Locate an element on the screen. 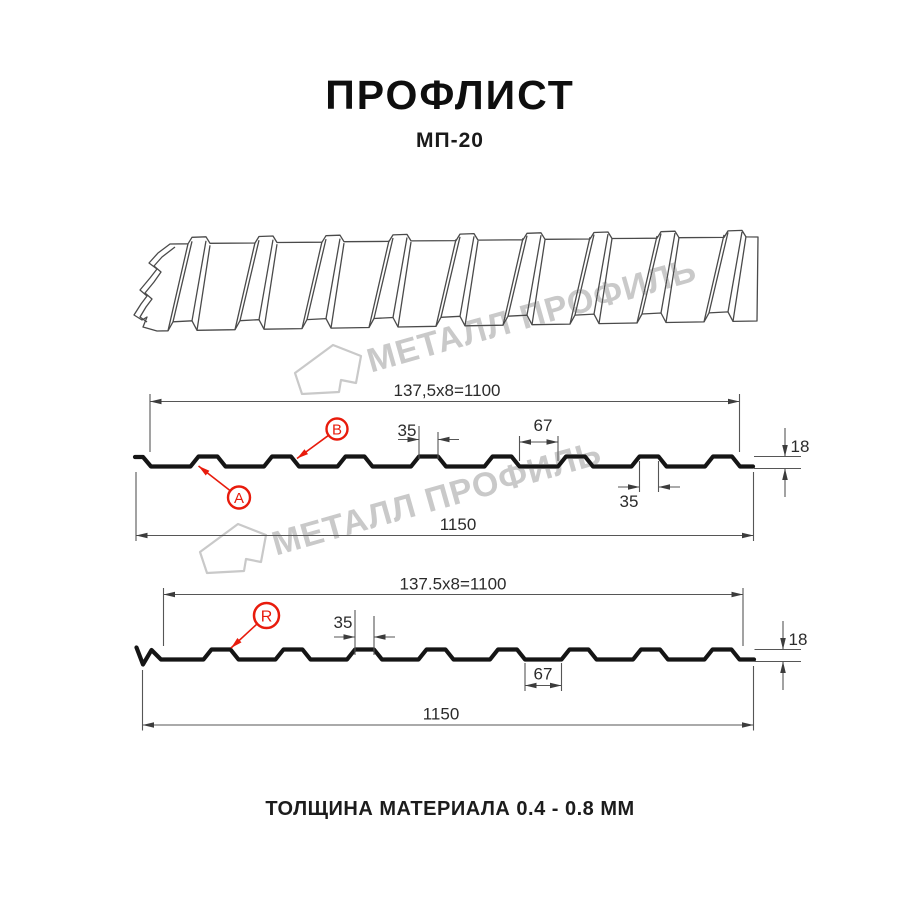  dim-text-height-1: 18 is located at coordinates (800, 446).